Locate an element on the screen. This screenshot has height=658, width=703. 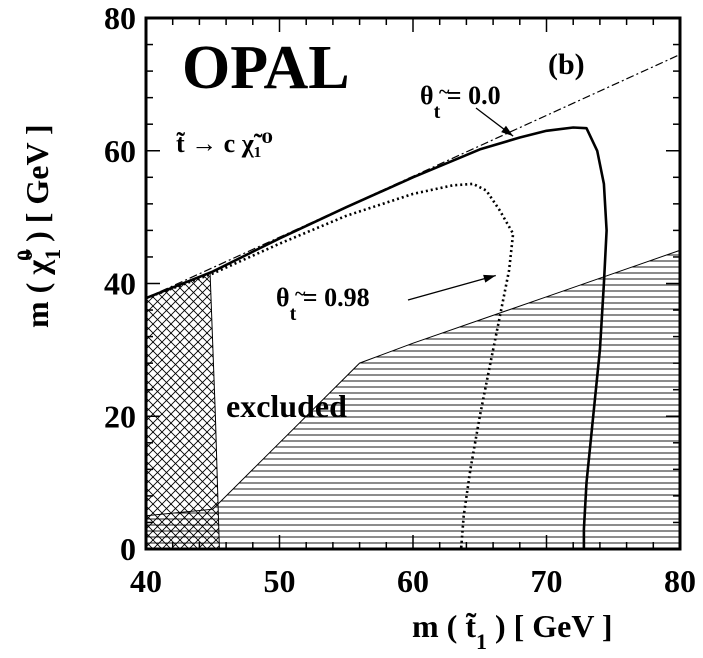
x-tick-label: 60 is located at coordinates (413, 581).